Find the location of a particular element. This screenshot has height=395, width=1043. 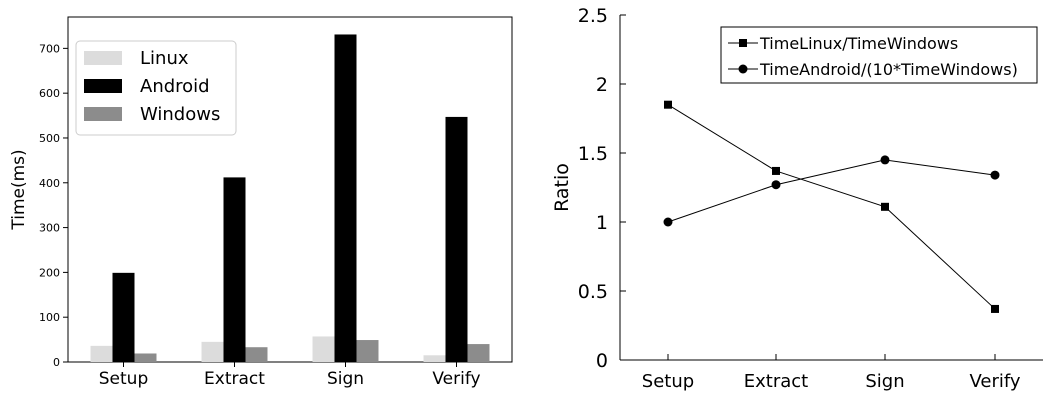

legend-box is located at coordinates (879, 55).